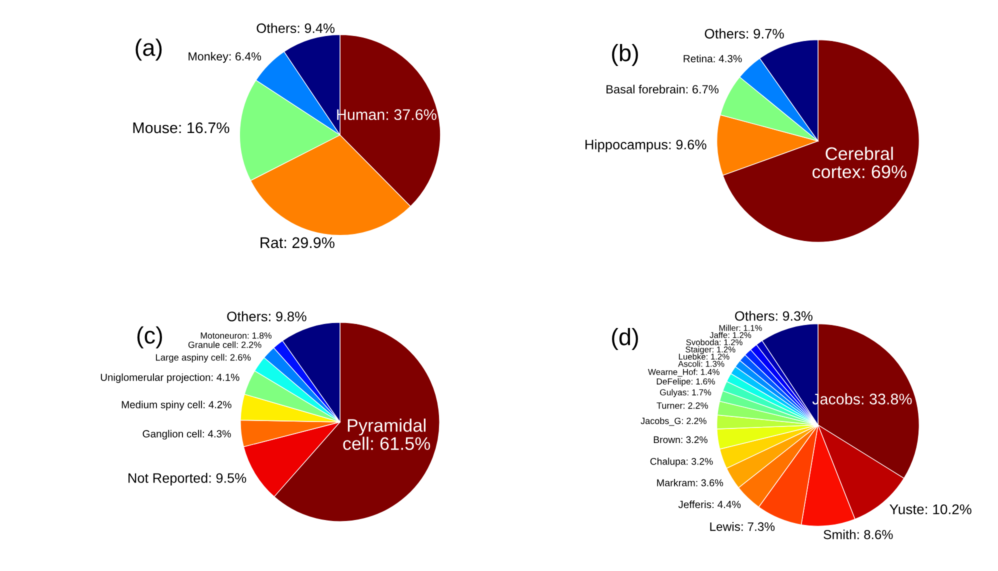 The image size is (998, 571). I want to click on text: (a), so click(149, 49).